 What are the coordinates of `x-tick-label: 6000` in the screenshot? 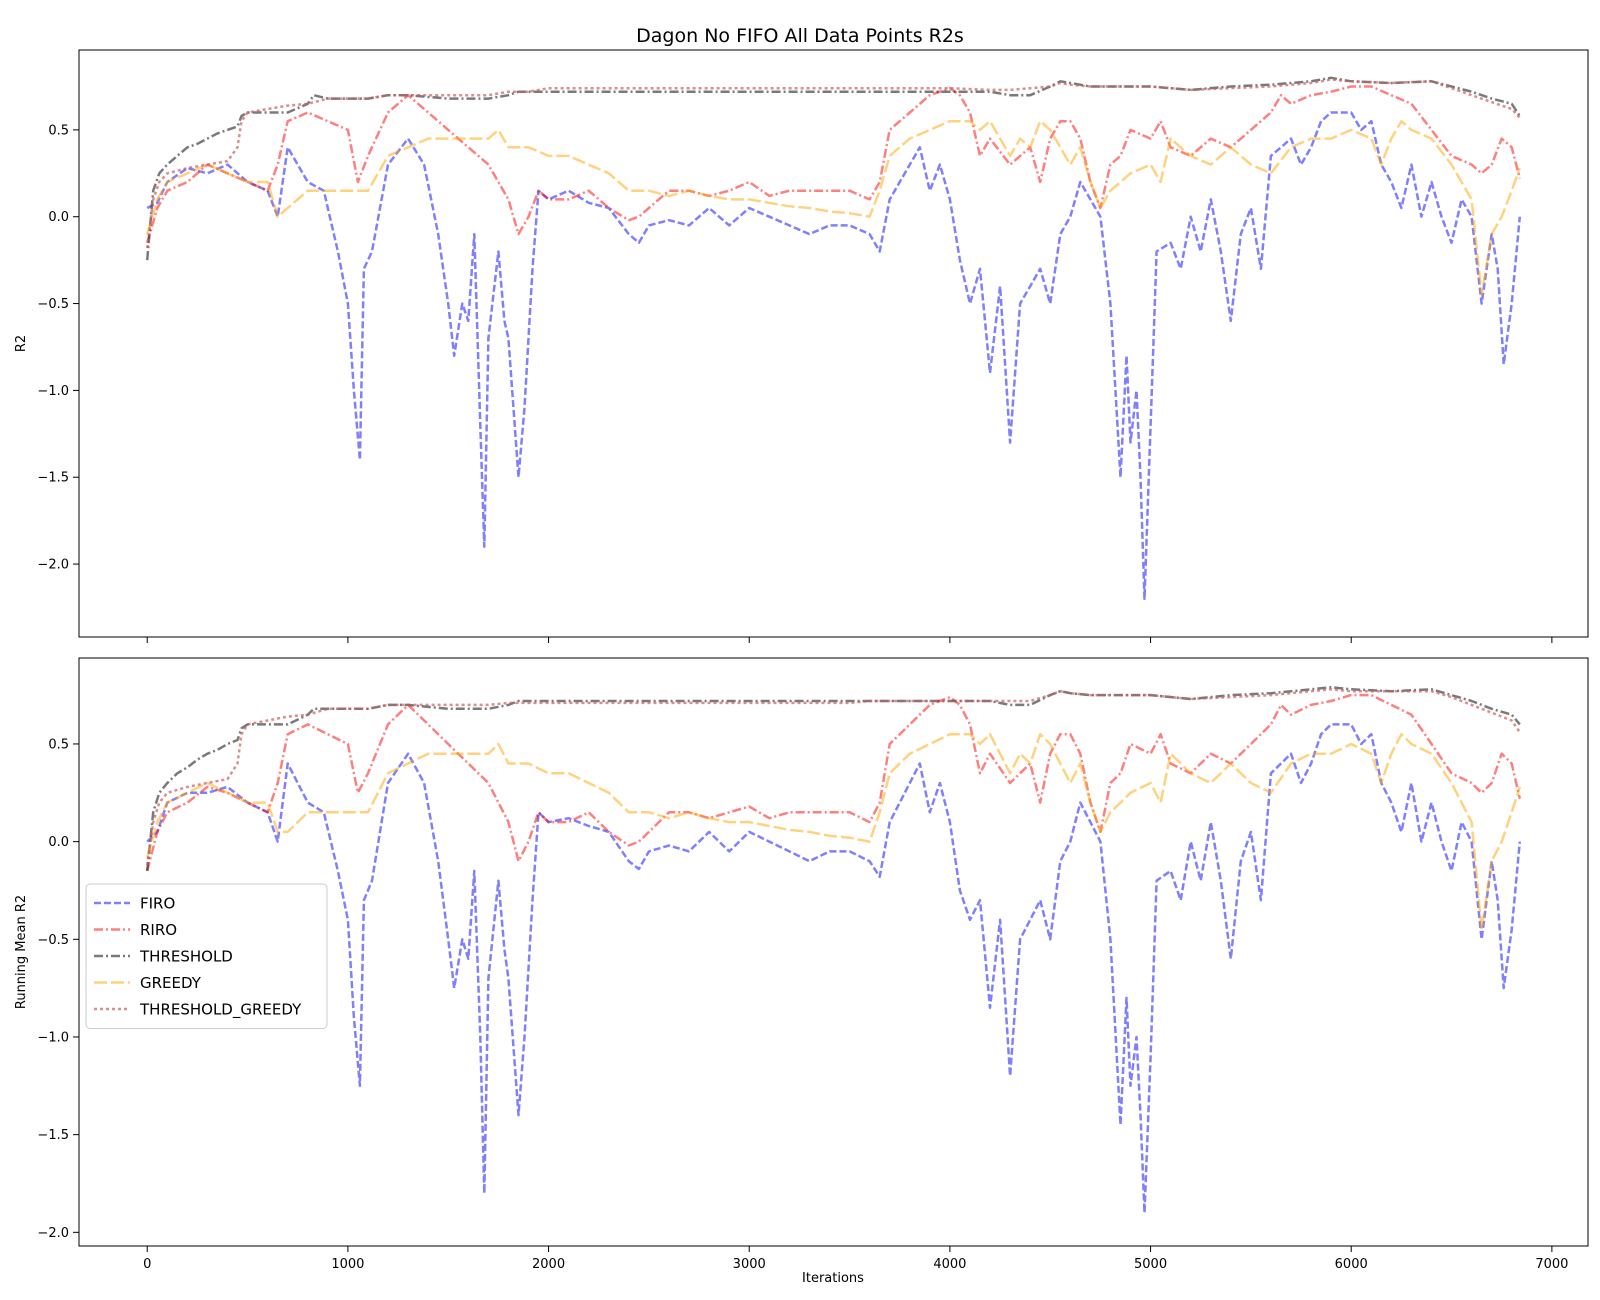 It's located at (1351, 1264).